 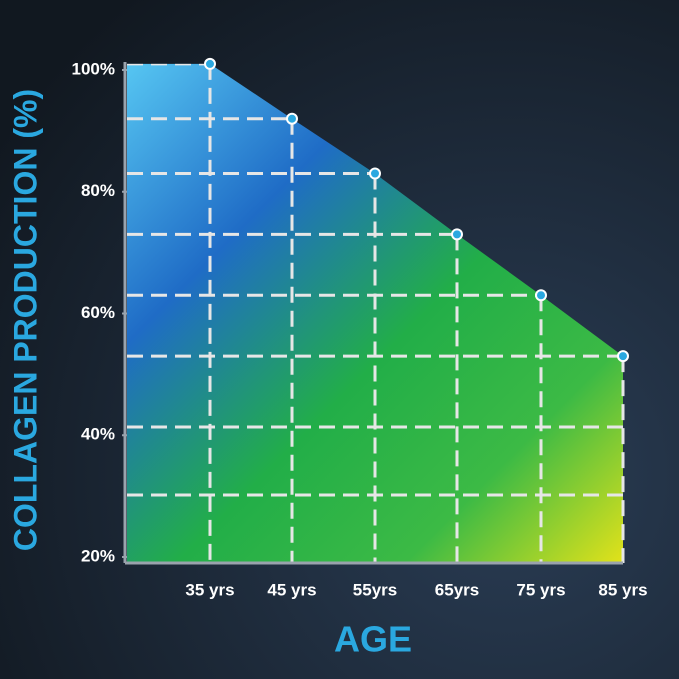 I want to click on x-tick-label: 75 yrs, so click(x=540, y=589).